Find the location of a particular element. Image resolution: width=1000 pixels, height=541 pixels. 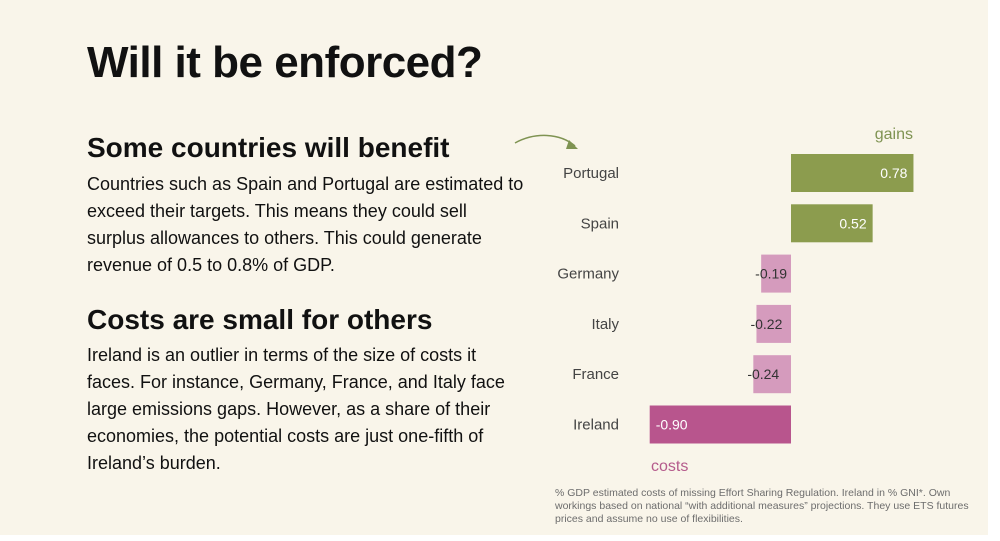

window-edge is located at coordinates (994, 270).